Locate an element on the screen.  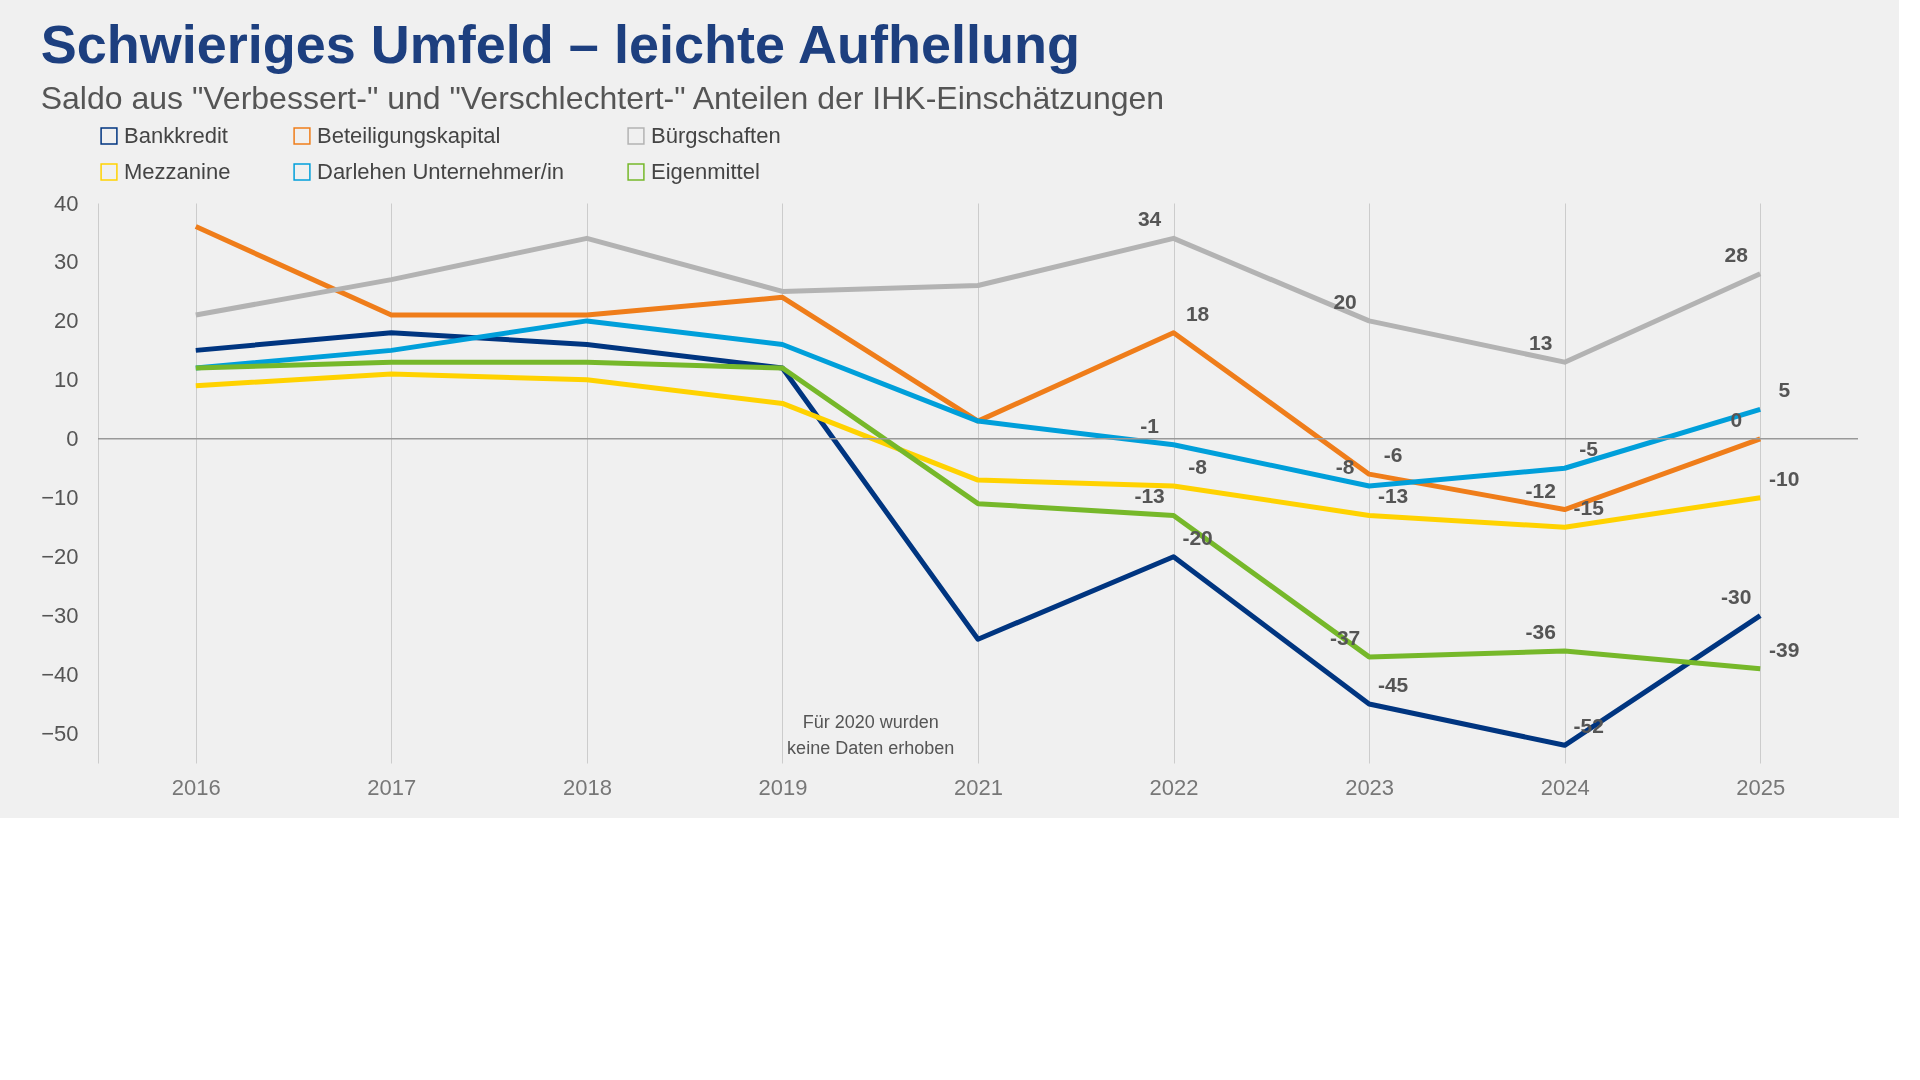
data-label: -5 is located at coordinates (1589, 449).